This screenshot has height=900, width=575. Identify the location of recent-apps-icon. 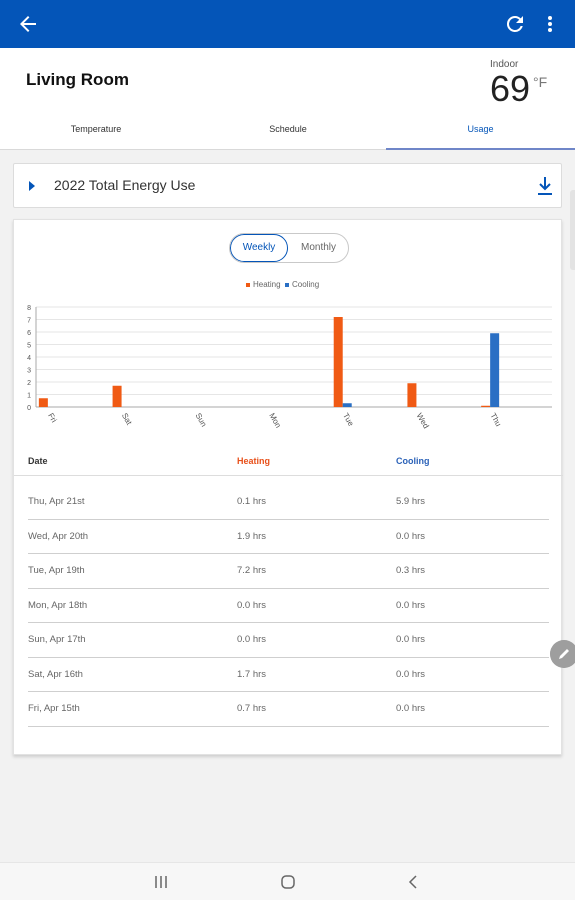
(161, 882).